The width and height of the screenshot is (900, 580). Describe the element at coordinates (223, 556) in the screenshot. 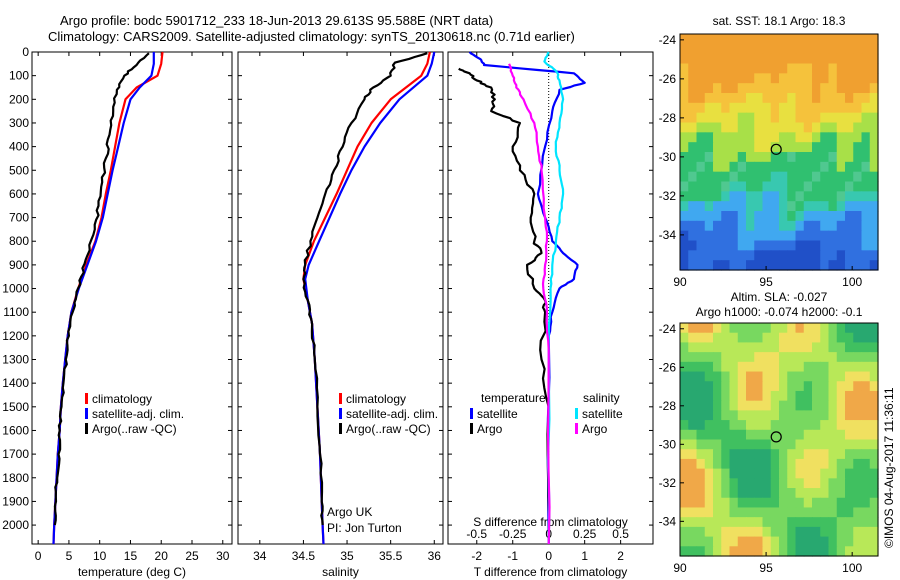

I see `x-tick-label: 30` at that location.